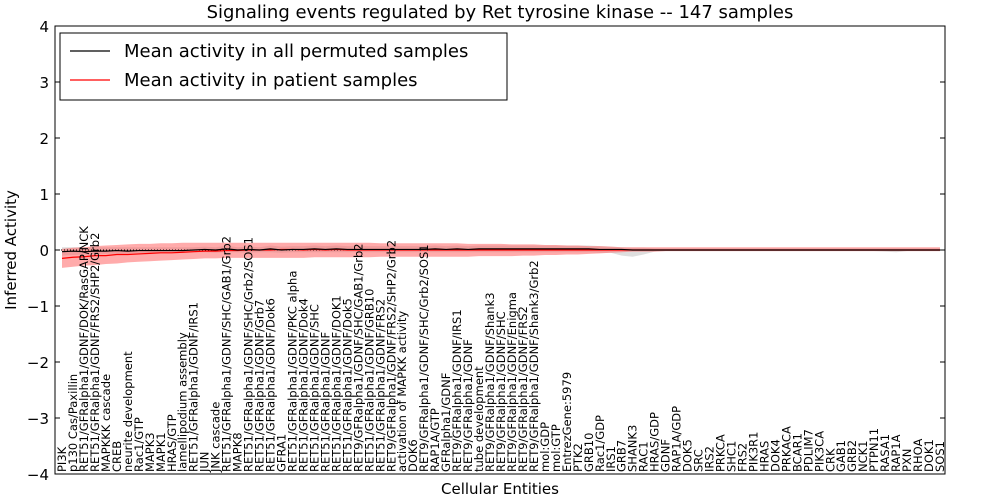 This screenshot has height=500, width=1000. Describe the element at coordinates (325, 402) in the screenshot. I see `x-tick-label: RET51/GFRalpha1/GDNF` at that location.